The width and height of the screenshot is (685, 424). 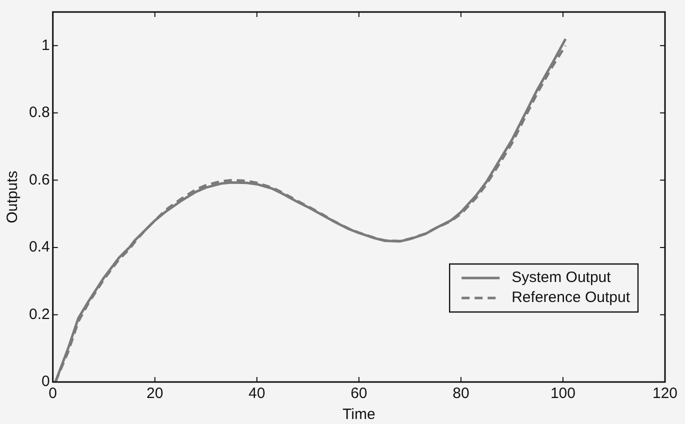 What do you see at coordinates (155, 393) in the screenshot?
I see `x-tick-label: 20` at bounding box center [155, 393].